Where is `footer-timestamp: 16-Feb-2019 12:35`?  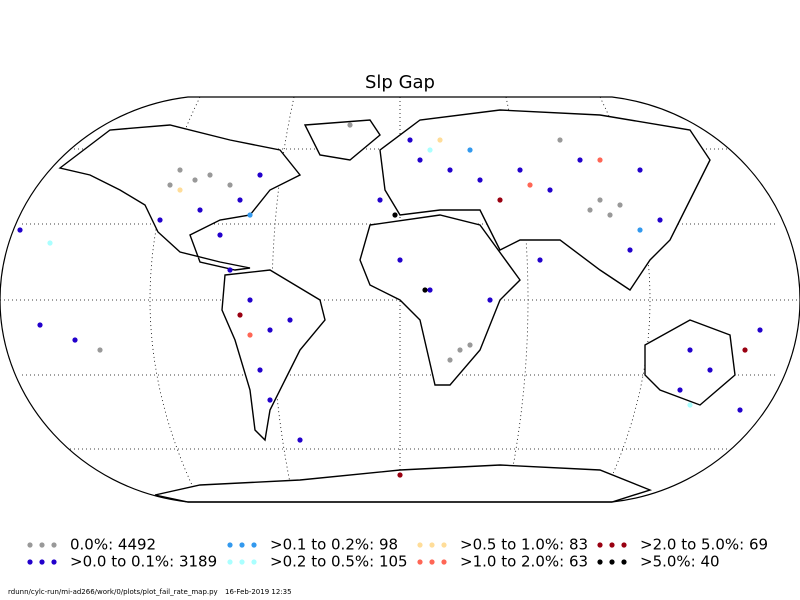
footer-timestamp: 16-Feb-2019 12:35 is located at coordinates (258, 592).